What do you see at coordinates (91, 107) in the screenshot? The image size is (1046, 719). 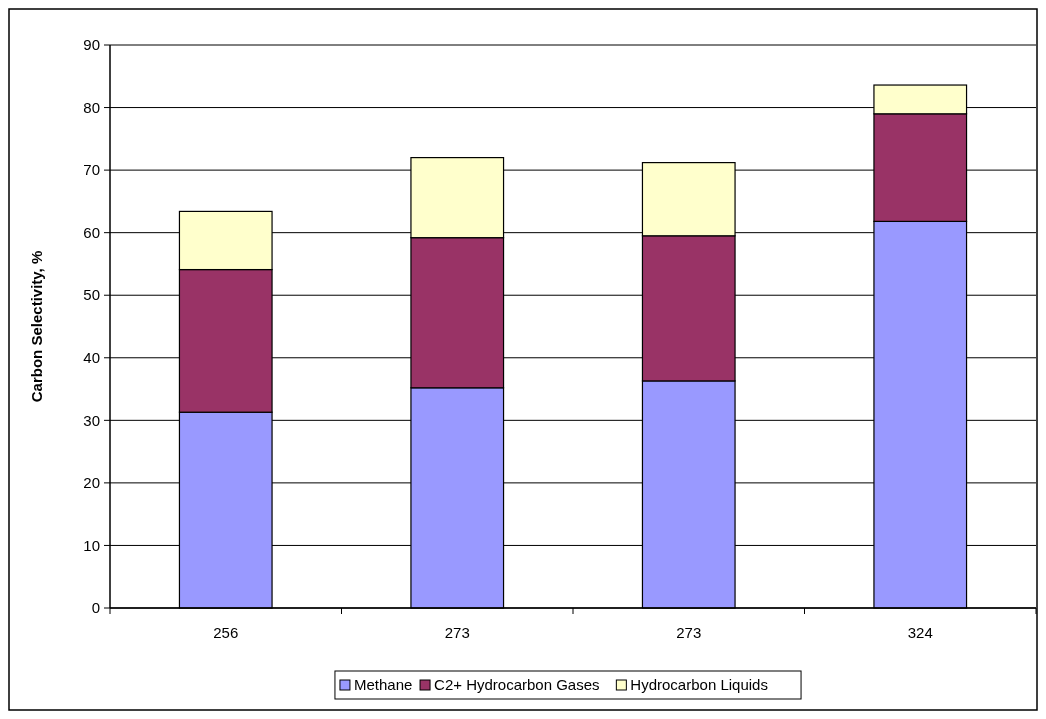 I see `y-tick-label: 80` at bounding box center [91, 107].